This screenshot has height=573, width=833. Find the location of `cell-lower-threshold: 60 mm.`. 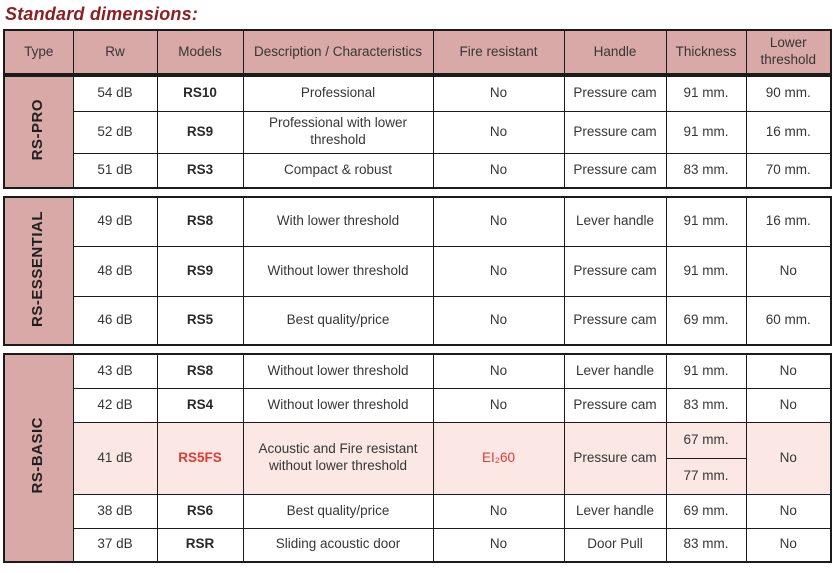

cell-lower-threshold: 60 mm. is located at coordinates (788, 320).